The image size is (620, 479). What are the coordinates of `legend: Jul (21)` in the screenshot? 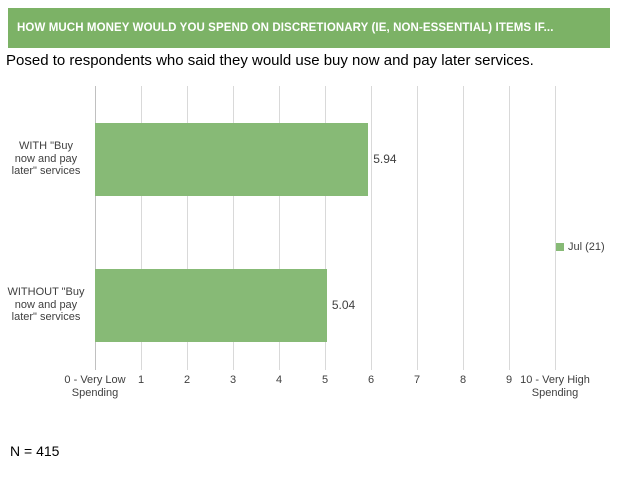 It's located at (580, 247).